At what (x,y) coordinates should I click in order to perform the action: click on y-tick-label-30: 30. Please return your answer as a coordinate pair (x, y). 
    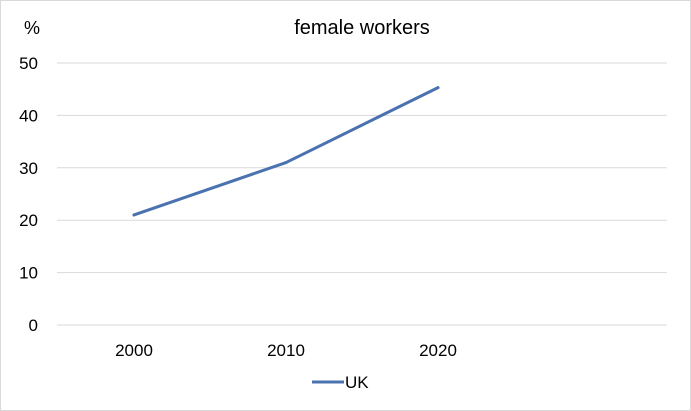
    Looking at the image, I should click on (28, 168).